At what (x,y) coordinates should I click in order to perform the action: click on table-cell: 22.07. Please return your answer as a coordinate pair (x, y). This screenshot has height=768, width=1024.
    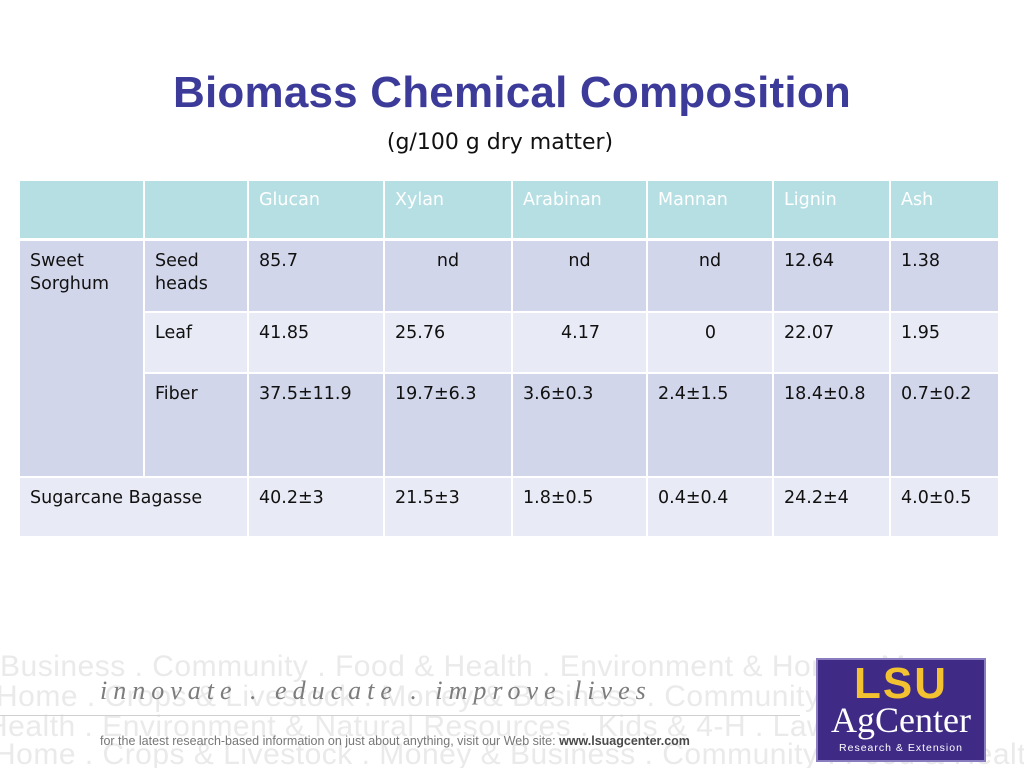
    Looking at the image, I should click on (831, 342).